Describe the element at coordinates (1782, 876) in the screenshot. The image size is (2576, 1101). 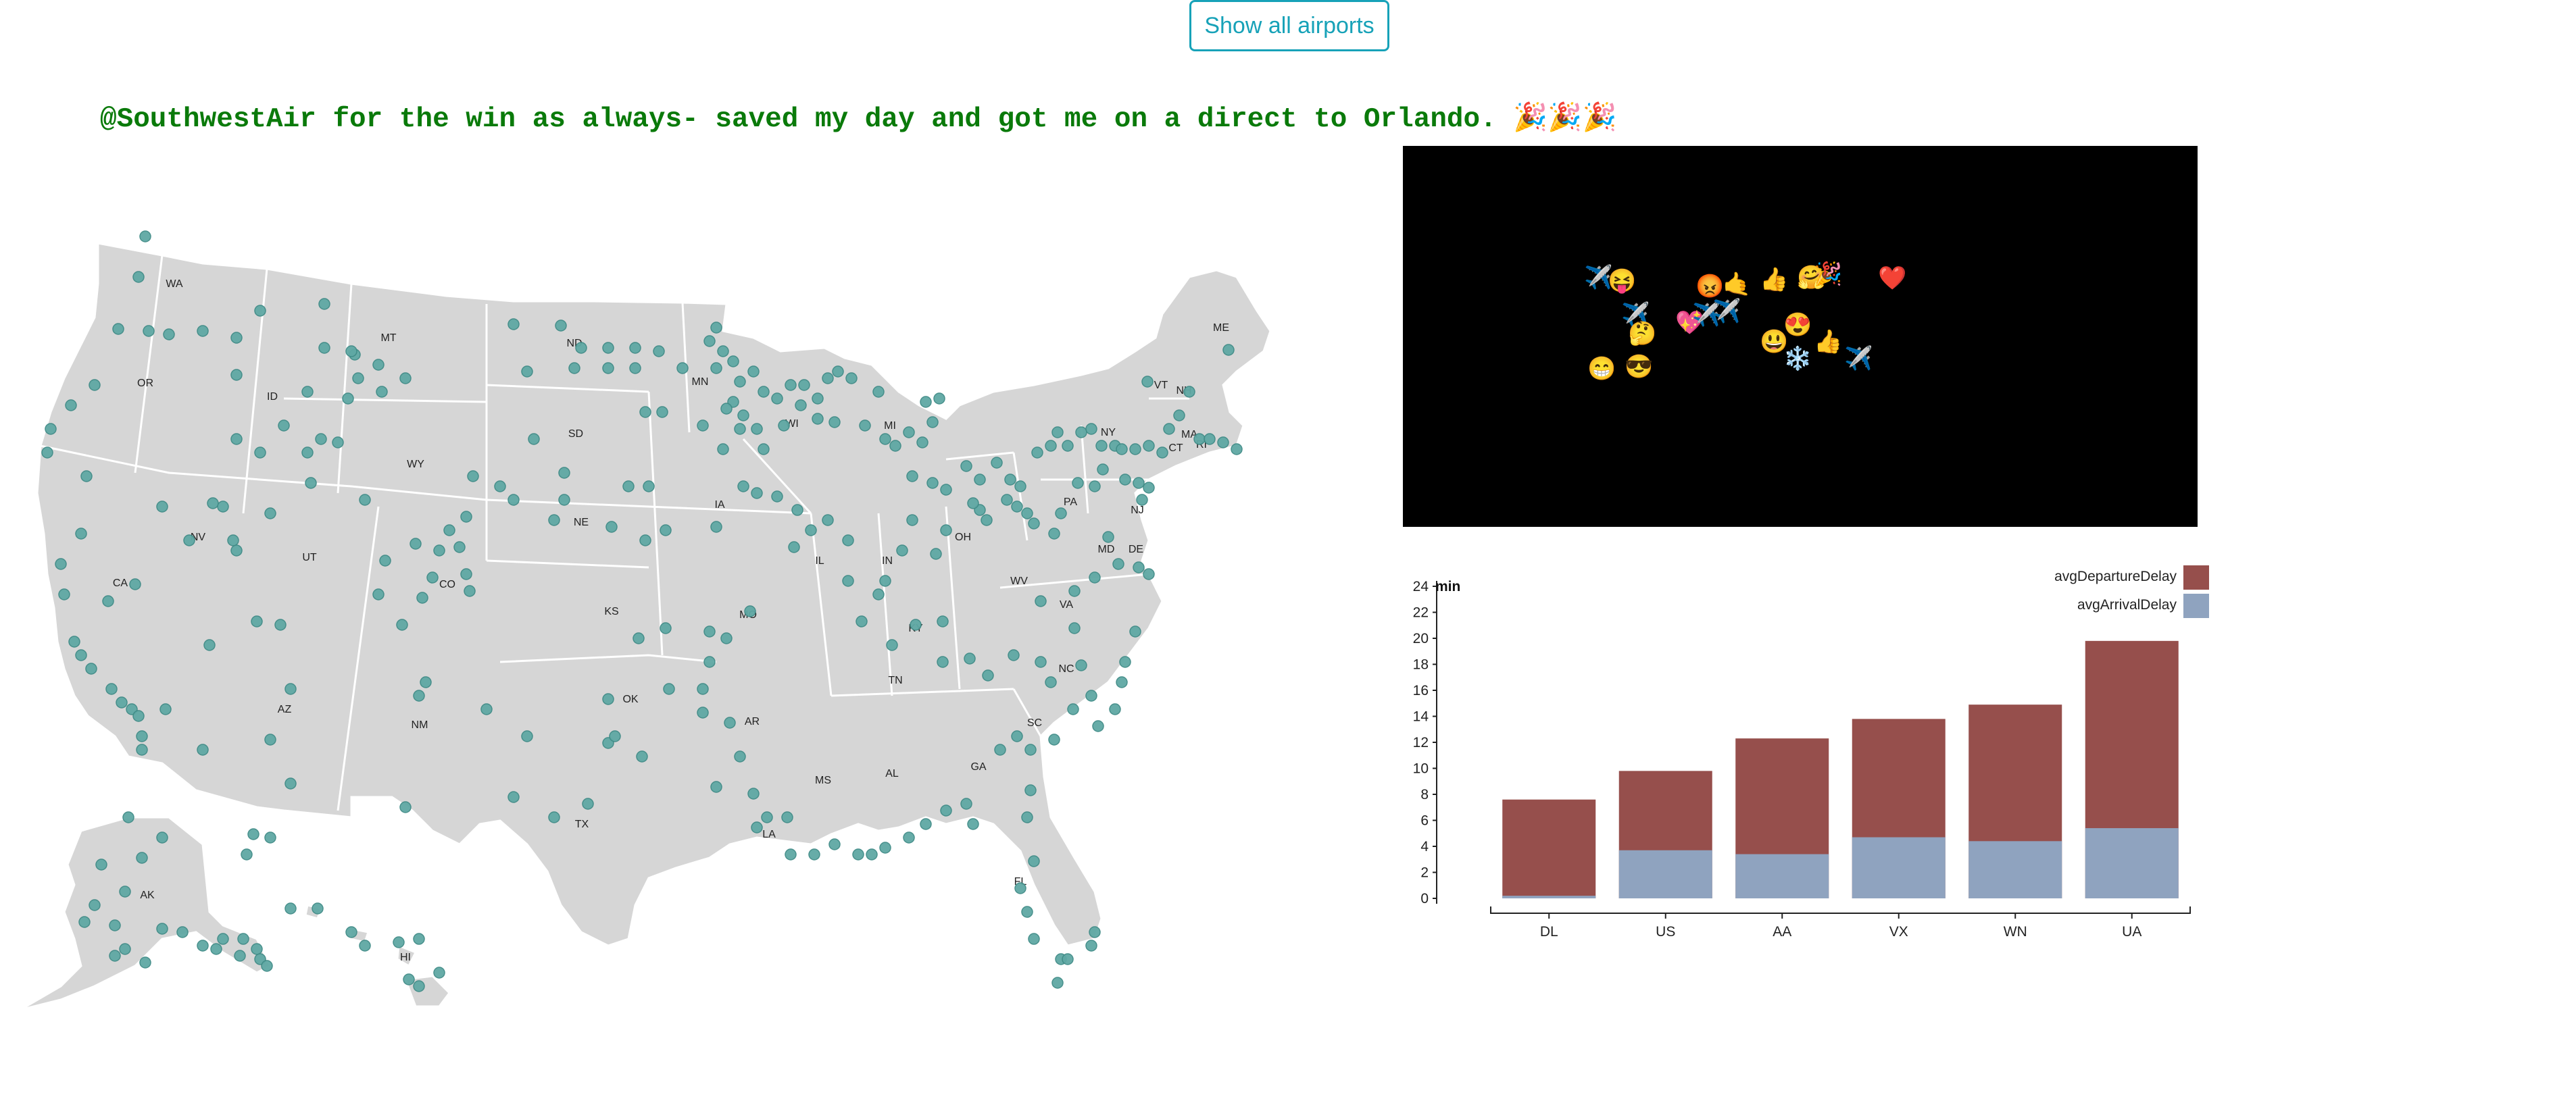
I see `bar-avgArrivalDelay-AA` at that location.